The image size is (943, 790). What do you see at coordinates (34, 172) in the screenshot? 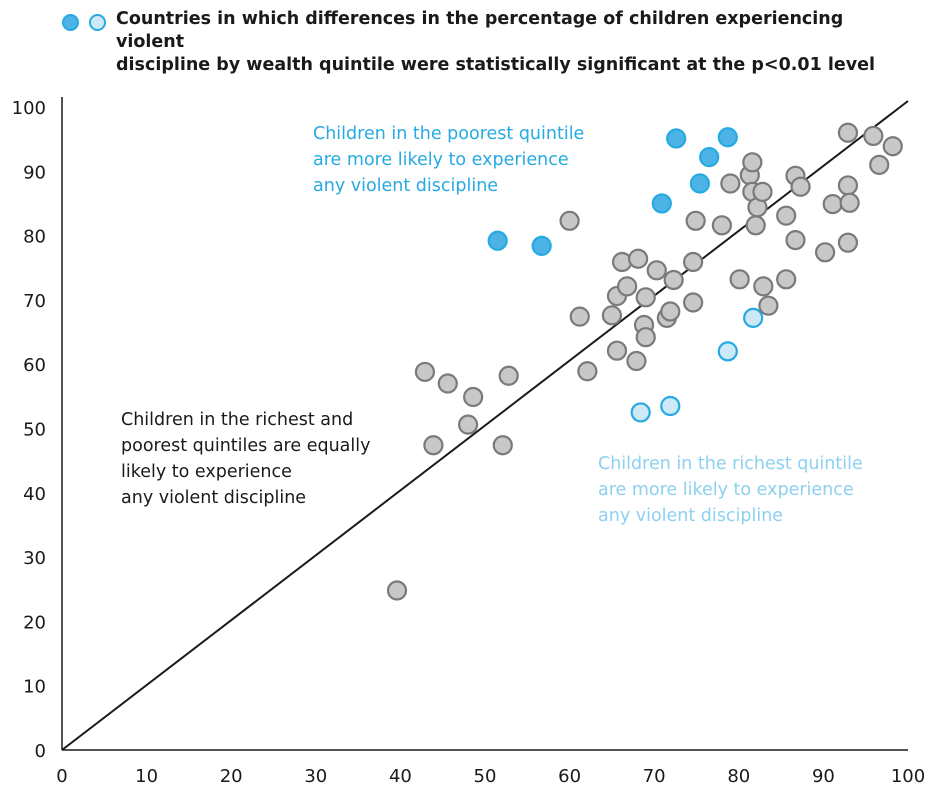
I see `y-tick-label: 90` at bounding box center [34, 172].